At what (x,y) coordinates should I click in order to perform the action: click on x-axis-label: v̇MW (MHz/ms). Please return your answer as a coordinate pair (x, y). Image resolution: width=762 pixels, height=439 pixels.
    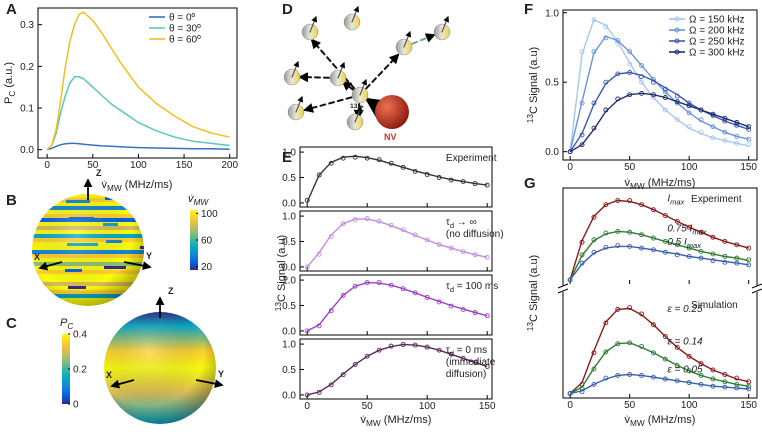
    Looking at the image, I should click on (396, 421).